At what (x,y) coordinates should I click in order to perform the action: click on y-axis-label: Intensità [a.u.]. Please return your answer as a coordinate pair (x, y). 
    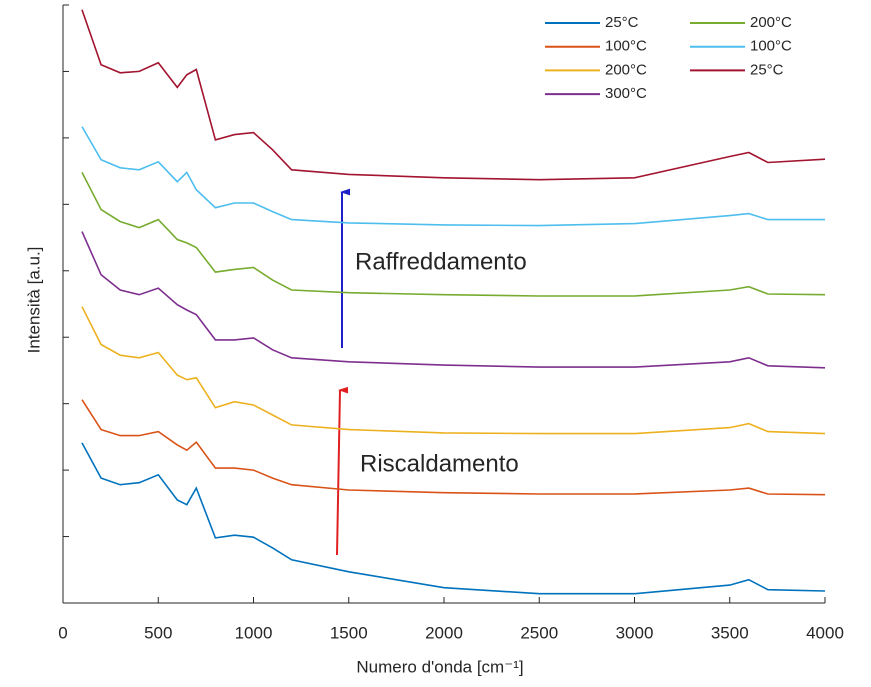
    Looking at the image, I should click on (33, 300).